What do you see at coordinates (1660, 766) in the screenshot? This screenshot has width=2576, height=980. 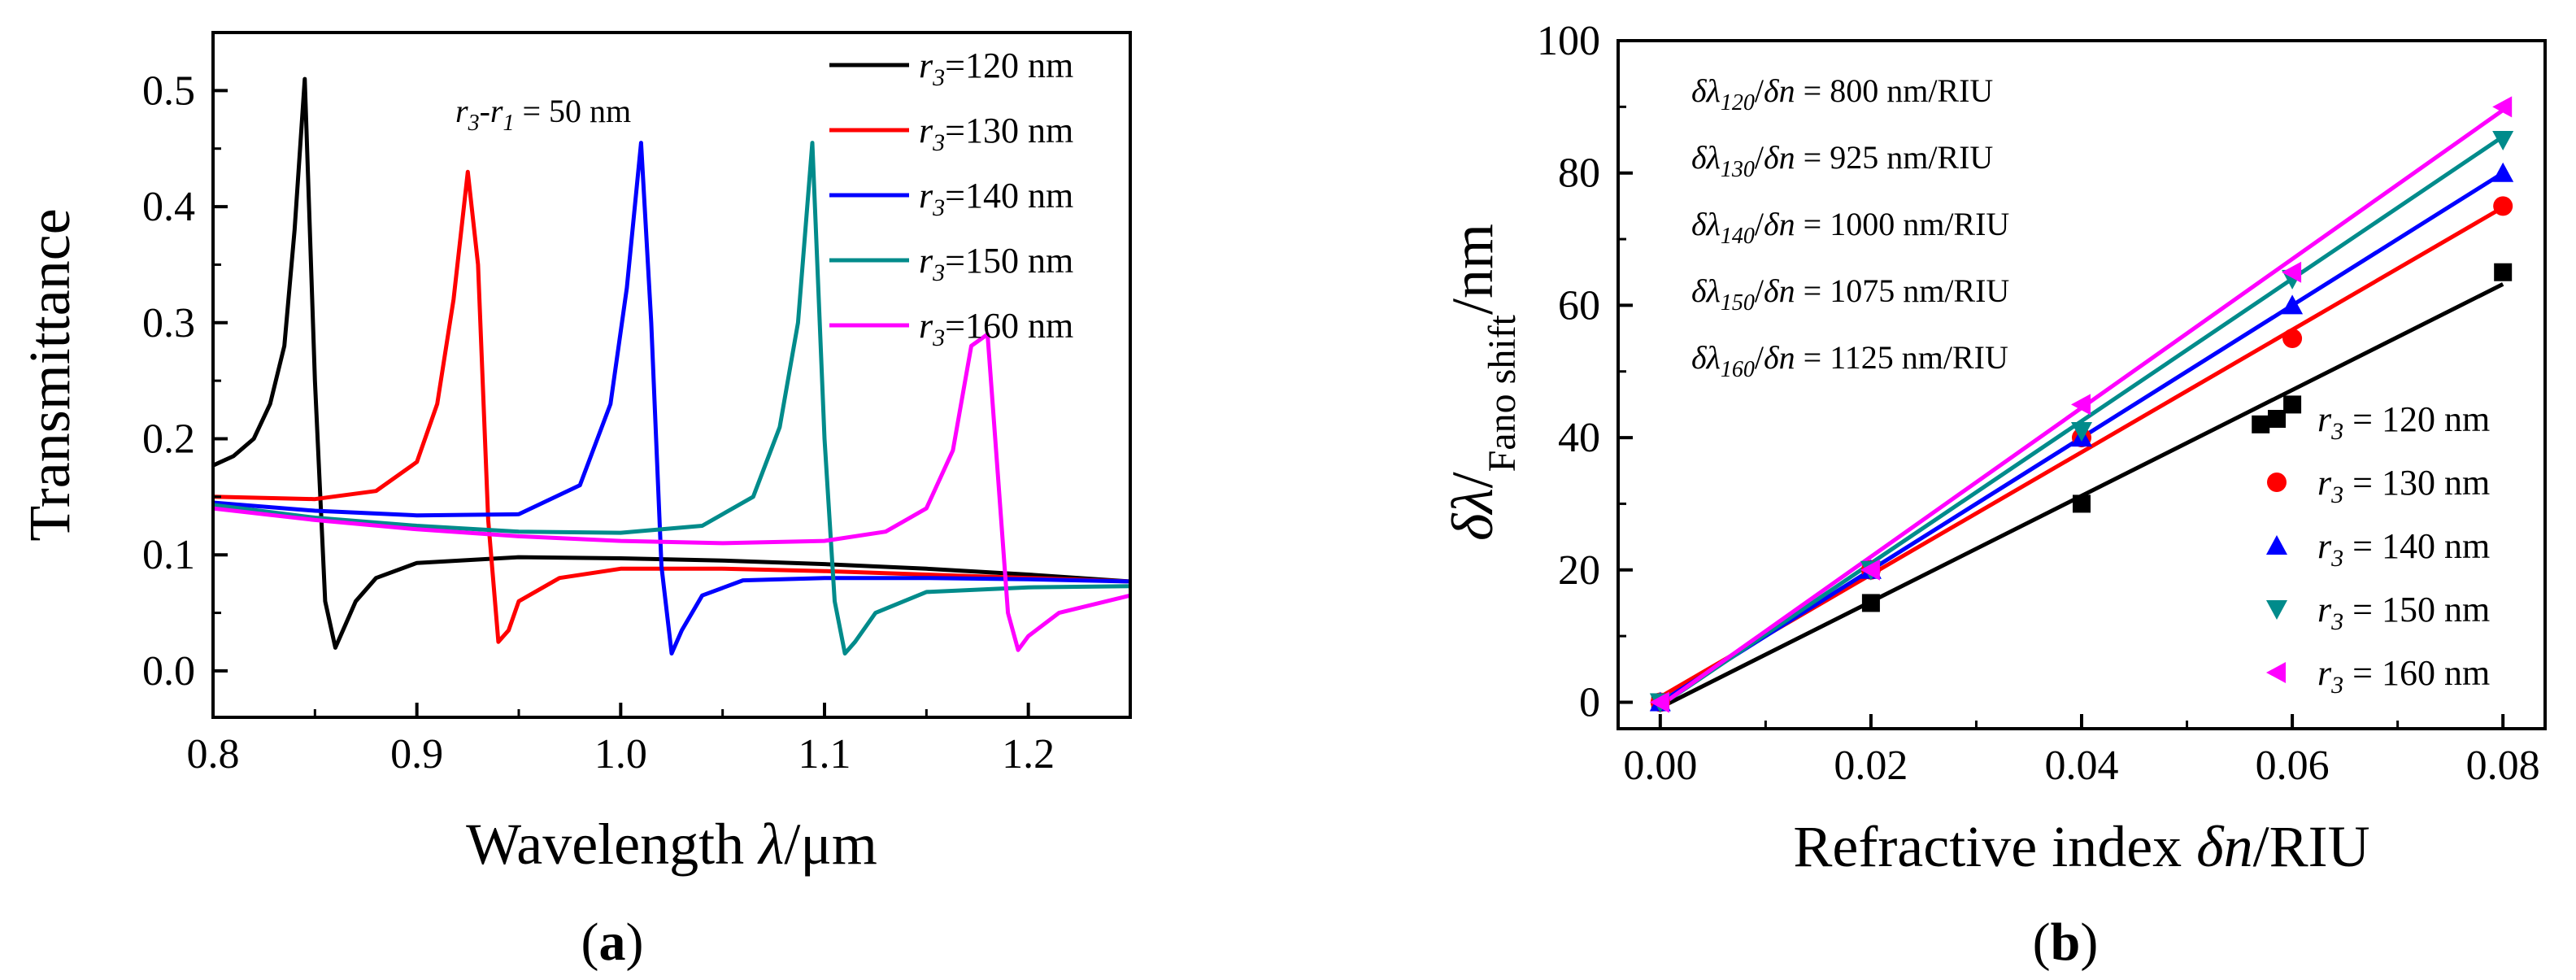 I see `panel-b-xtick-label: 0.00` at bounding box center [1660, 766].